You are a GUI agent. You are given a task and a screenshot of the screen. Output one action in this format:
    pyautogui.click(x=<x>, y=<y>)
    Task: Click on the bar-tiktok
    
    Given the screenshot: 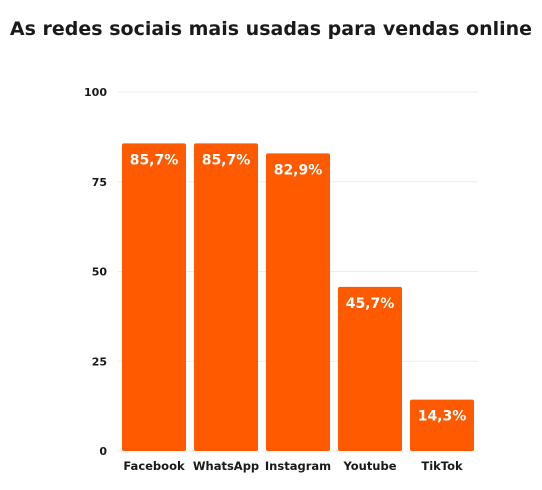 What is the action you would take?
    pyautogui.click(x=442, y=425)
    